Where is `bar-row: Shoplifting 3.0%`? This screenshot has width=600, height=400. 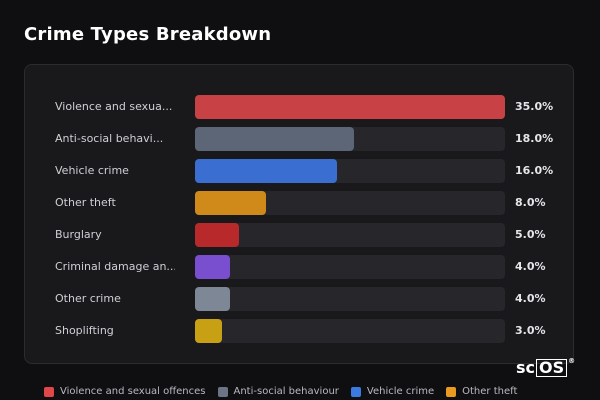
bar-row: Shoplifting 3.0% is located at coordinates (299, 331).